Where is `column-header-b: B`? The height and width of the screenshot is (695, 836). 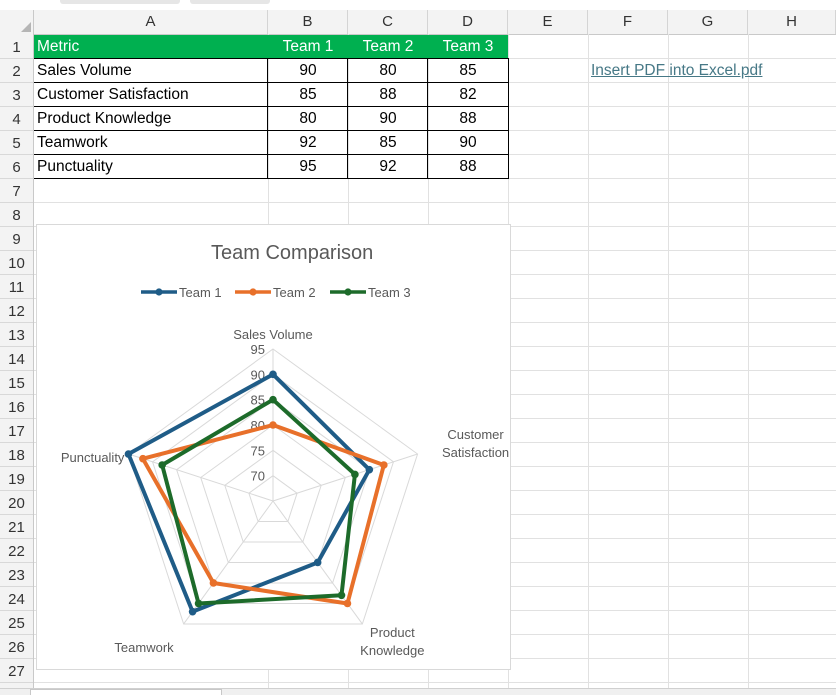
column-header-b: B is located at coordinates (308, 22).